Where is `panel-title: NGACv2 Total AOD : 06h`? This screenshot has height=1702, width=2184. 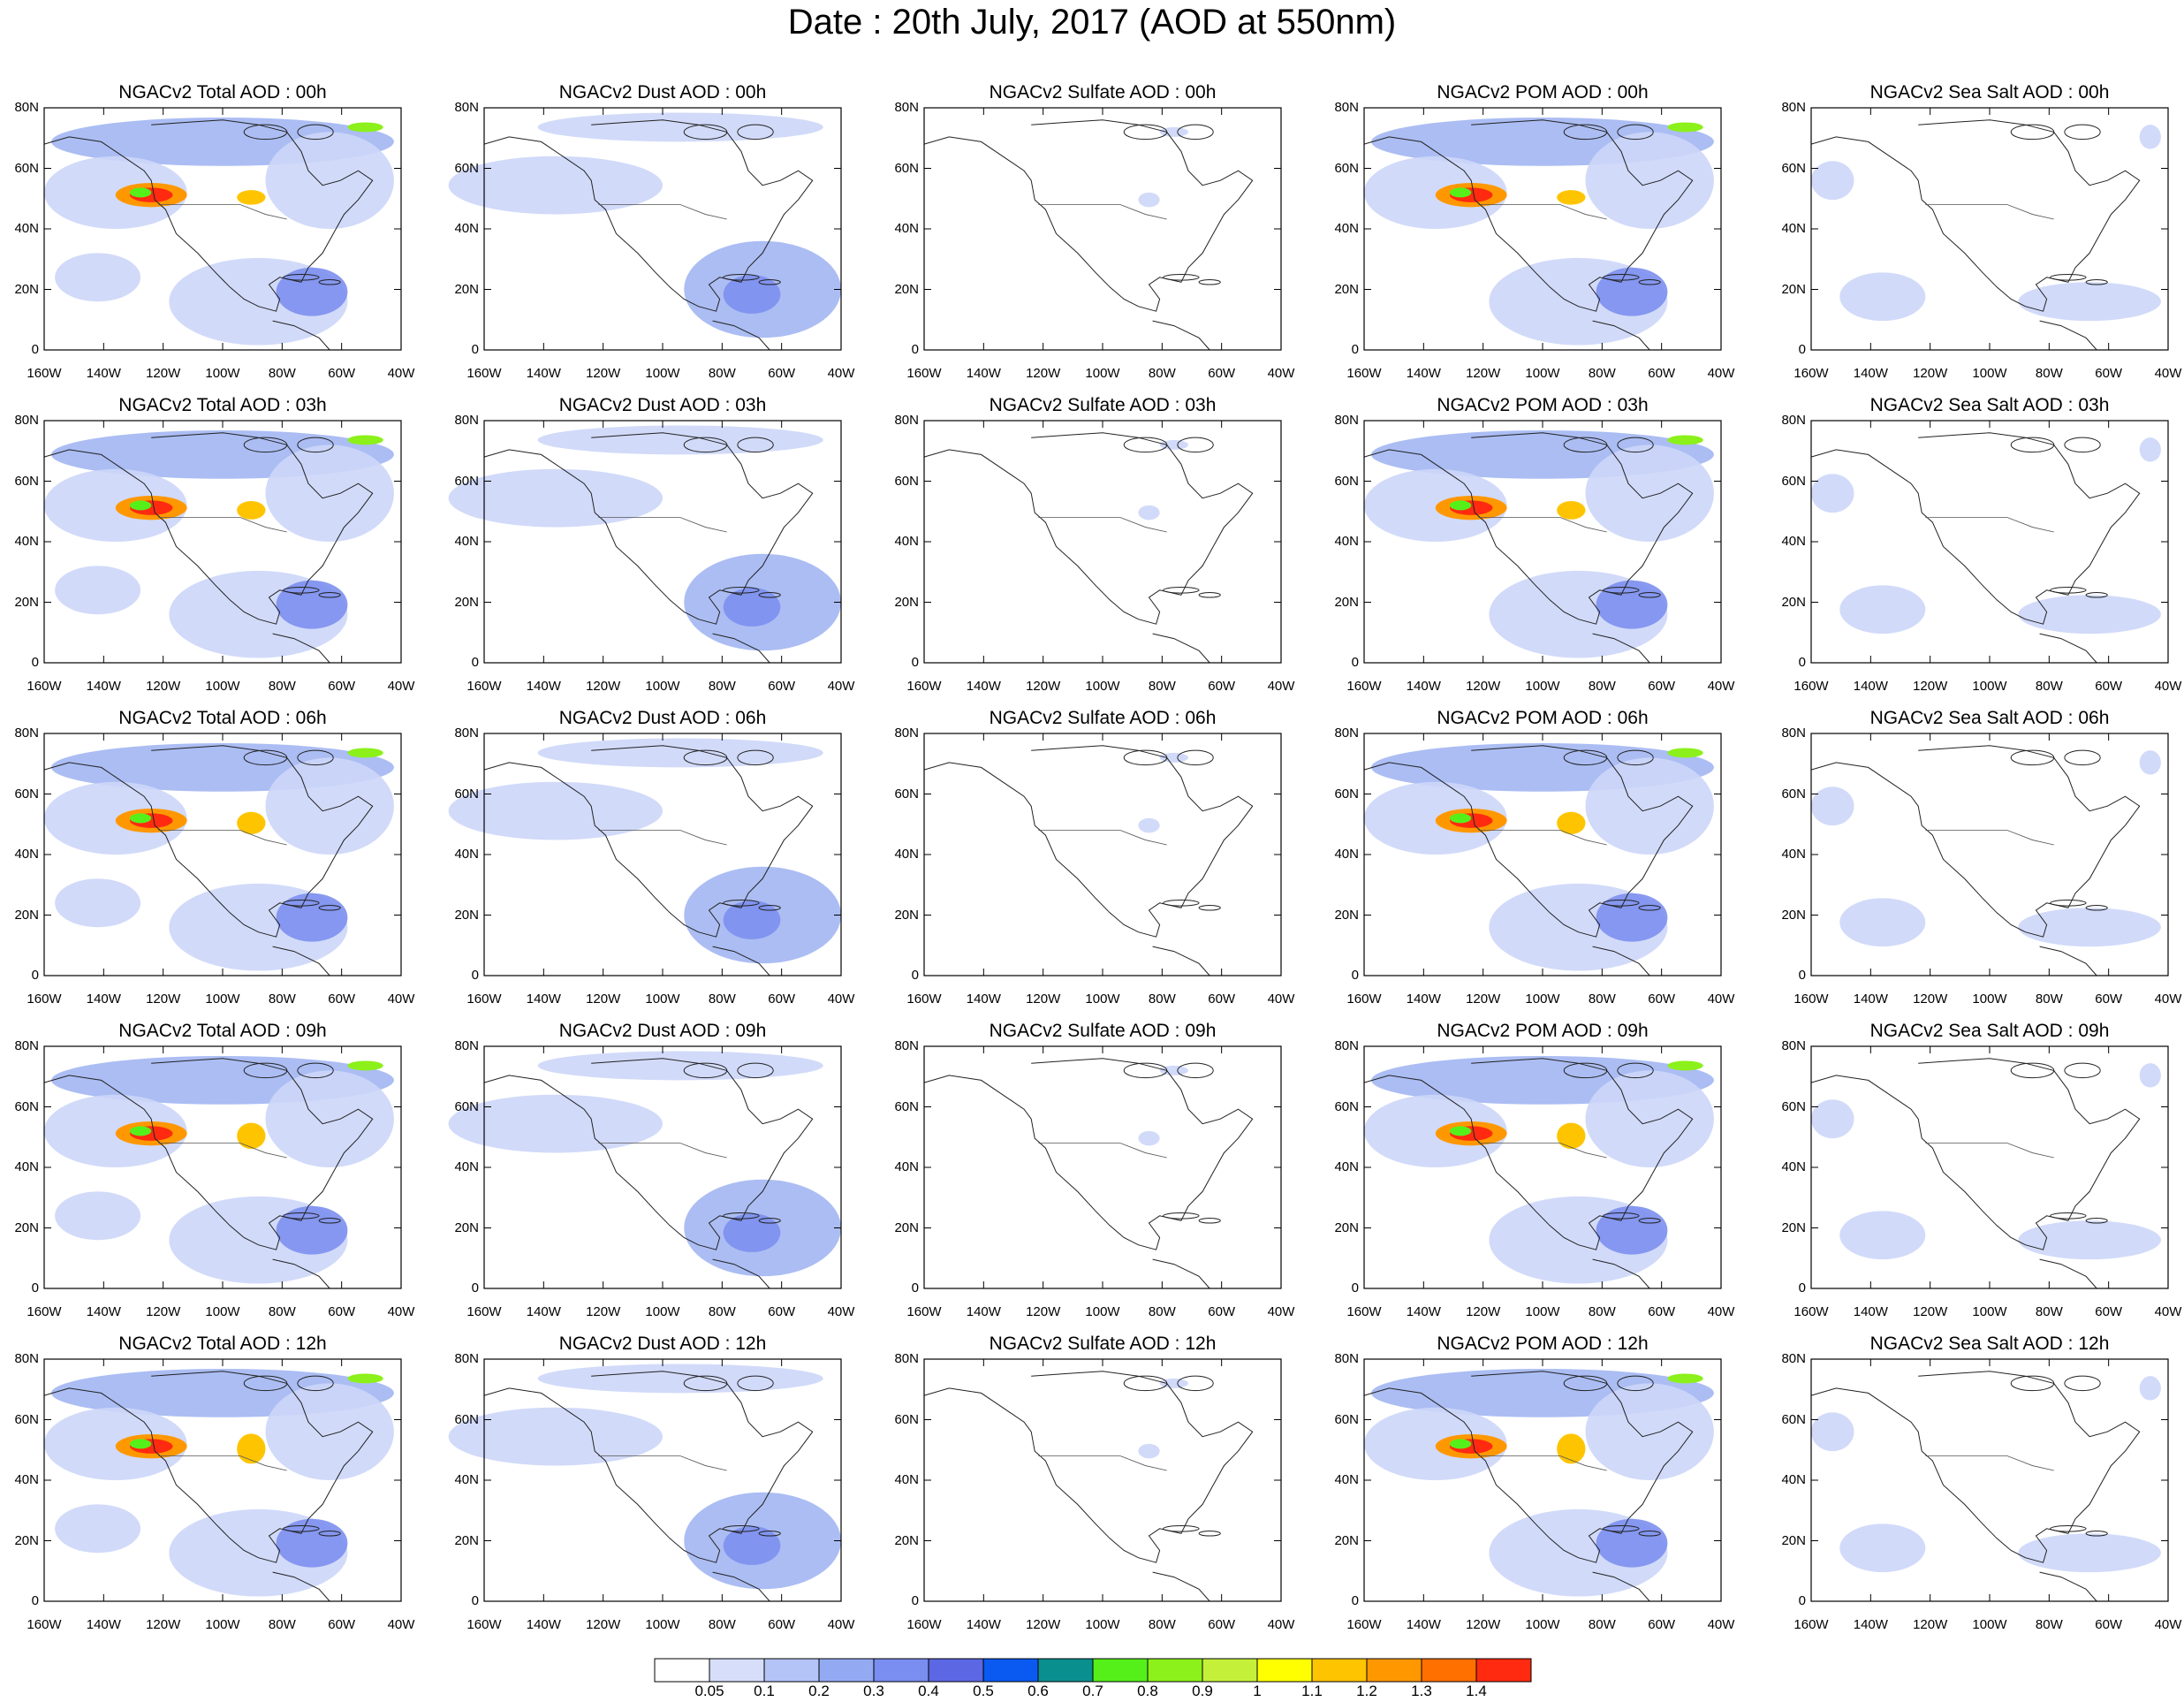
panel-title: NGACv2 Total AOD : 06h is located at coordinates (222, 718).